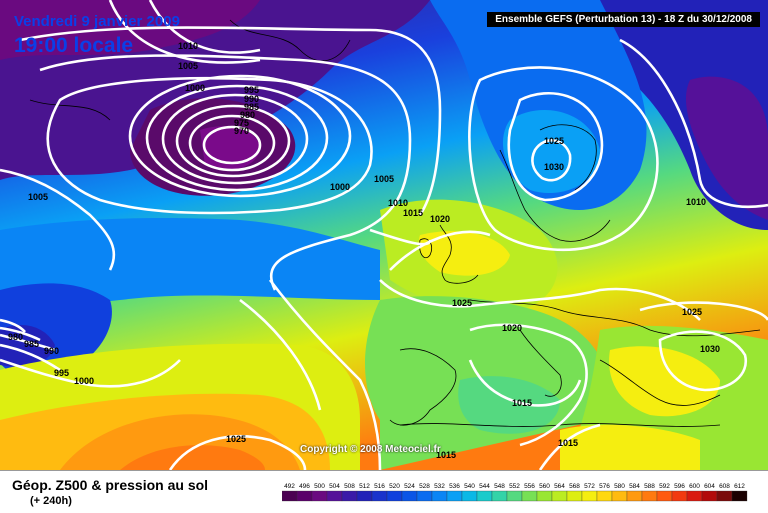 The image size is (768, 513). Describe the element at coordinates (703, 361) in the screenshot. I see `isobar-1030-east` at that location.